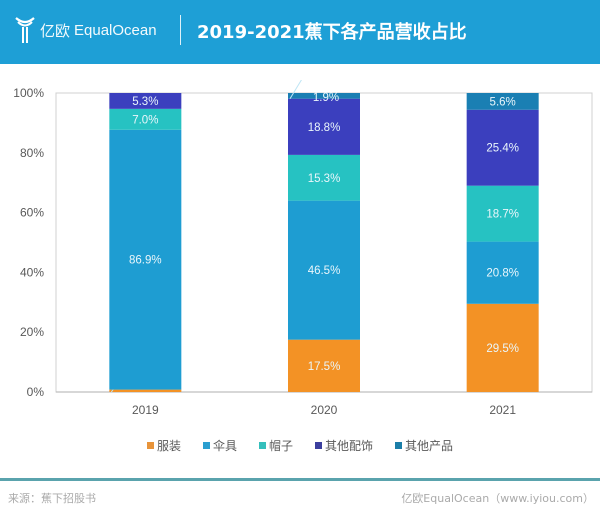 The image size is (600, 518). I want to click on data-label: 7.0%, so click(145, 120).